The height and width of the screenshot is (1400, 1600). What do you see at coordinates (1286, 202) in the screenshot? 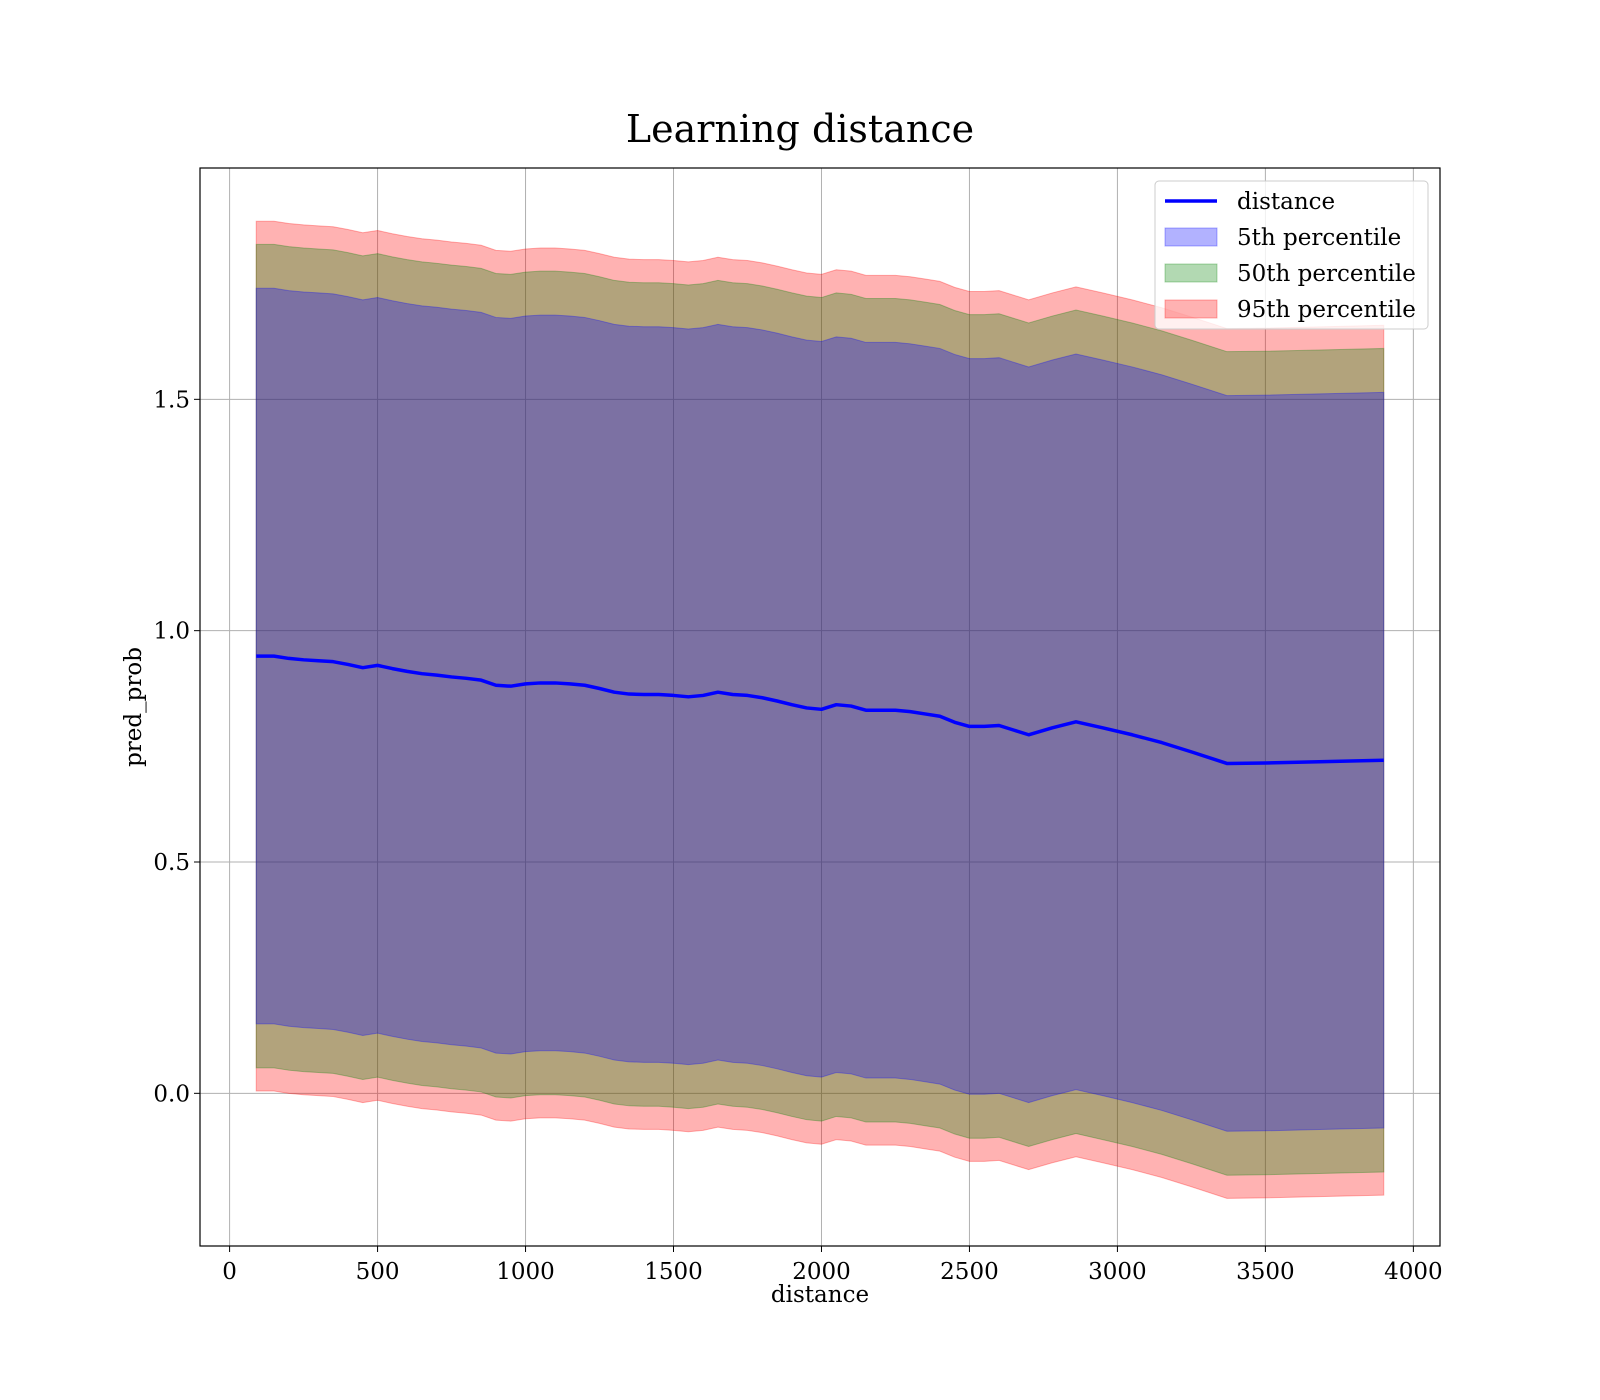
I see `legend-label-distance: distance` at bounding box center [1286, 202].